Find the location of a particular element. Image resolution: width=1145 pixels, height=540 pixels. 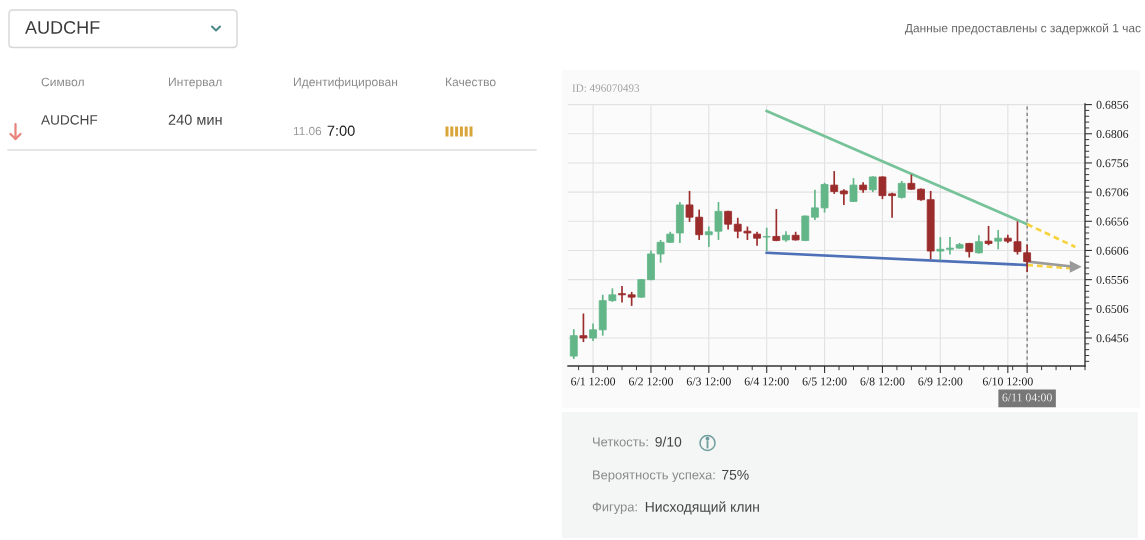

y-tick-label: 0.6806 is located at coordinates (1112, 134).